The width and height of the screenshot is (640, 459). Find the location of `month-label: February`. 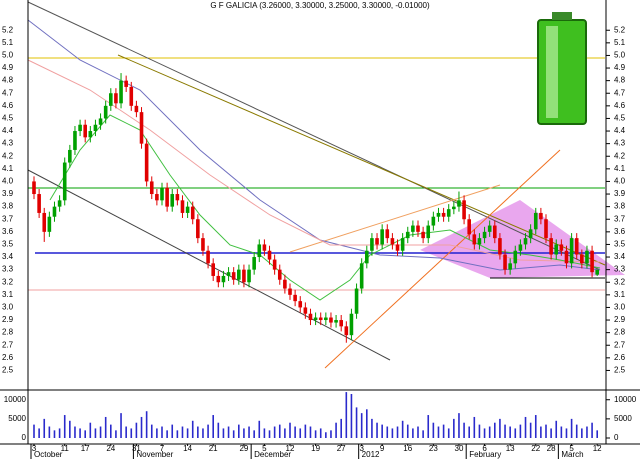

month-label: February is located at coordinates (485, 454).